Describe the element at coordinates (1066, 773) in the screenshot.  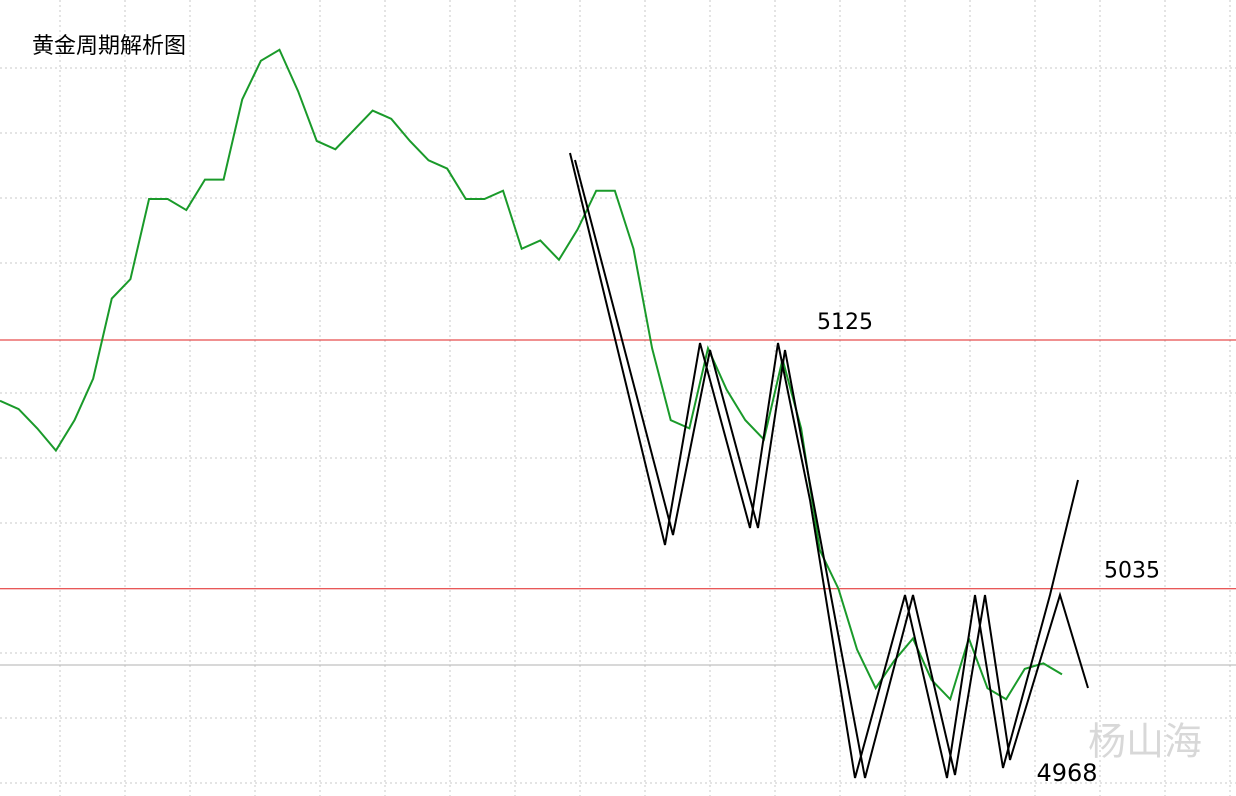
I see `low-label: 4968` at that location.